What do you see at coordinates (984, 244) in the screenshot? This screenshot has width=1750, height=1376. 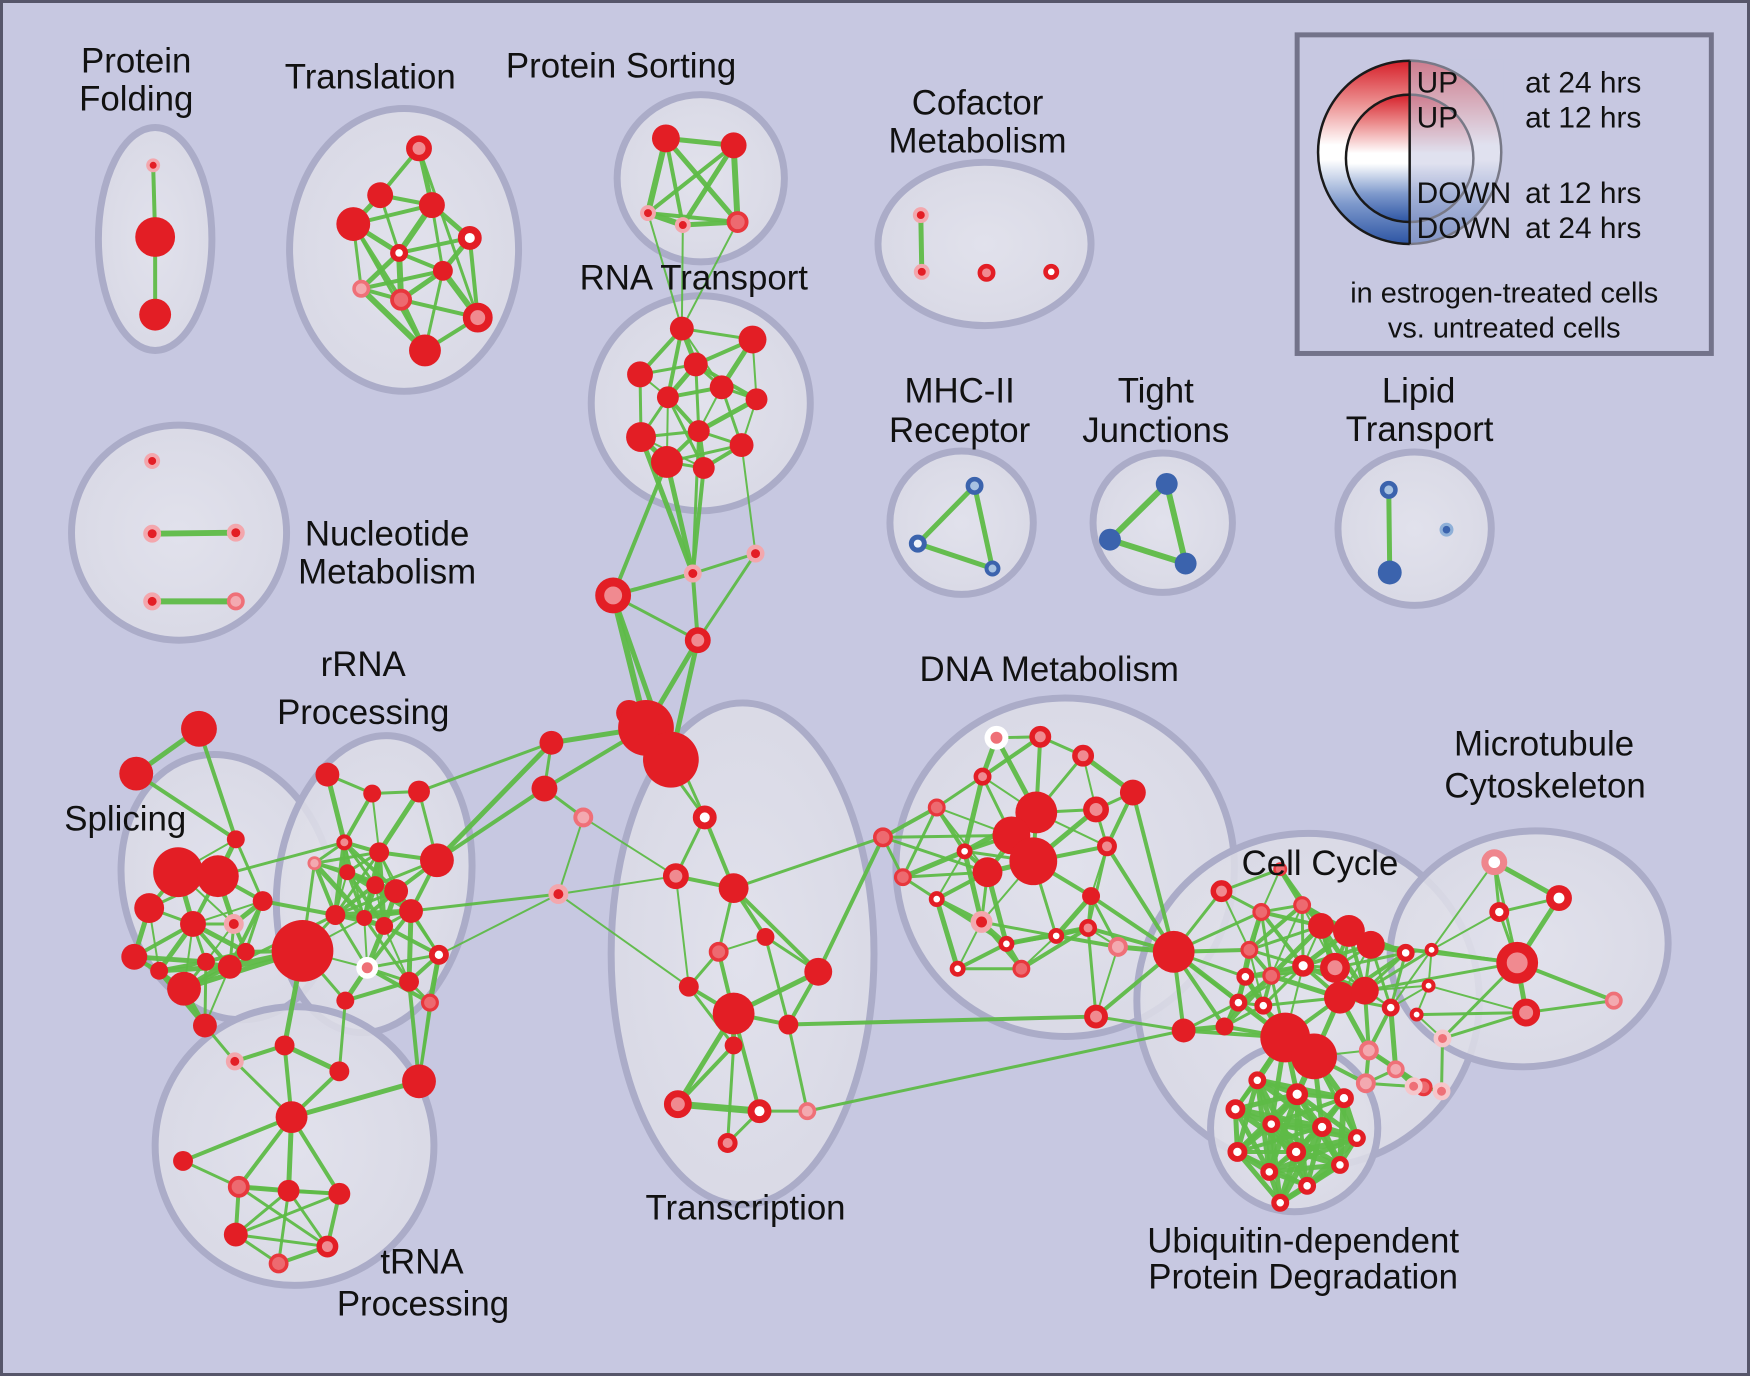 I see `cluster-ellipse-cf` at bounding box center [984, 244].